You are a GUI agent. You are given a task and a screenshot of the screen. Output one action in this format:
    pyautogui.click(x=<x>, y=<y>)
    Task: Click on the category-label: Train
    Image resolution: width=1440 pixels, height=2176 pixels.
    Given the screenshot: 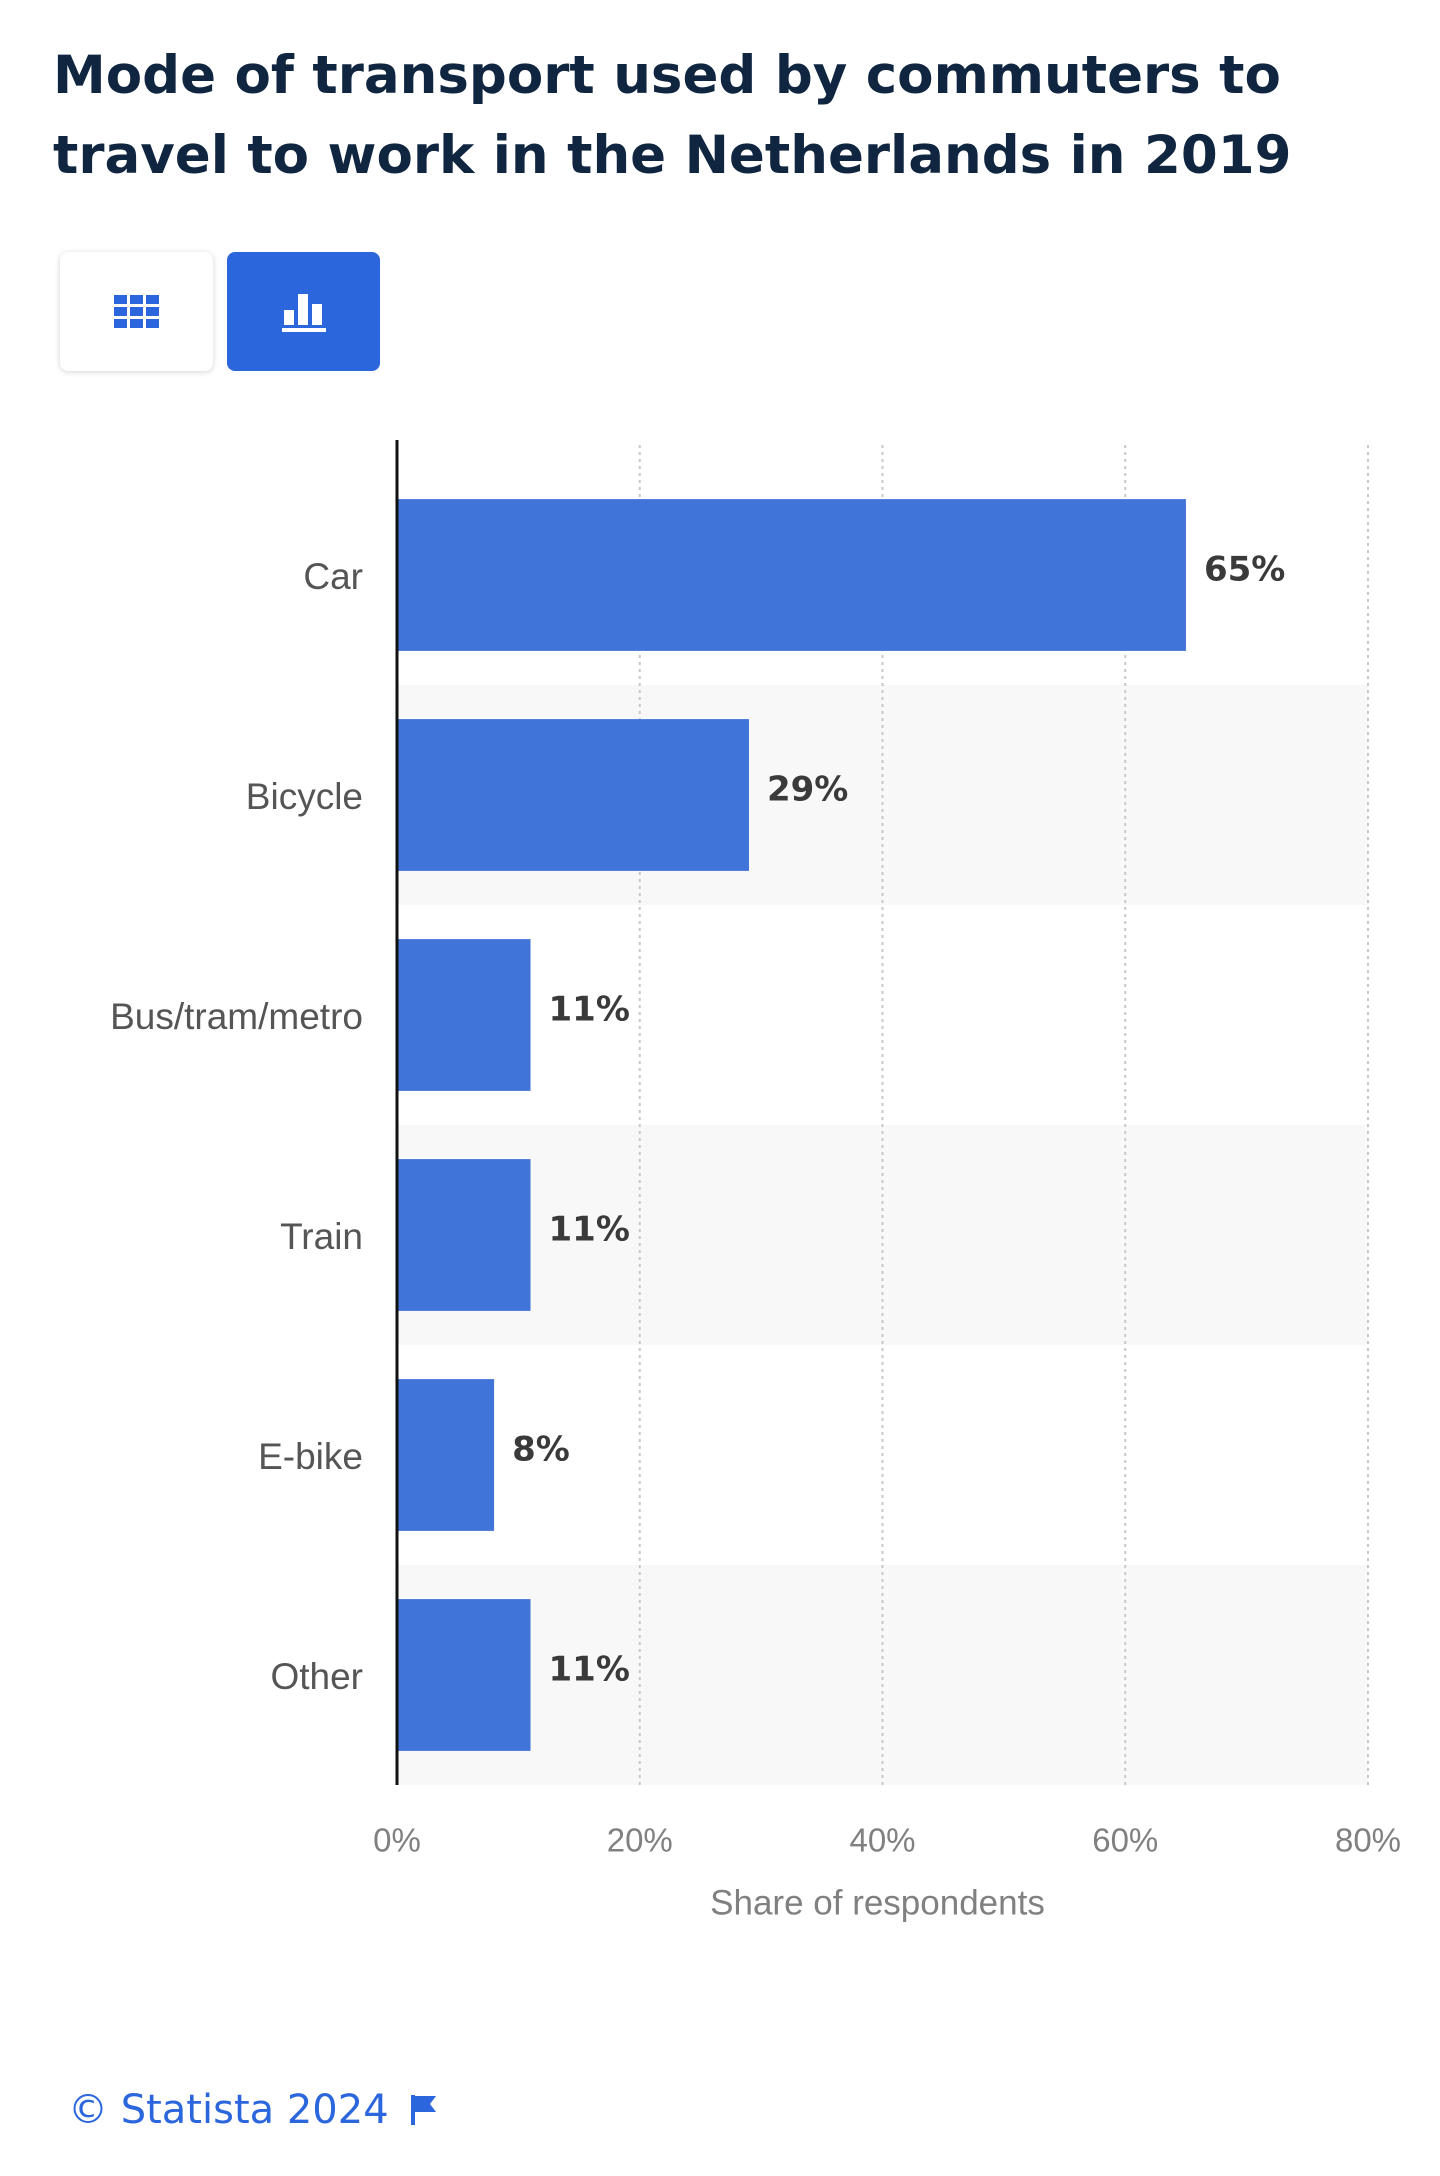 What is the action you would take?
    pyautogui.click(x=321, y=1236)
    